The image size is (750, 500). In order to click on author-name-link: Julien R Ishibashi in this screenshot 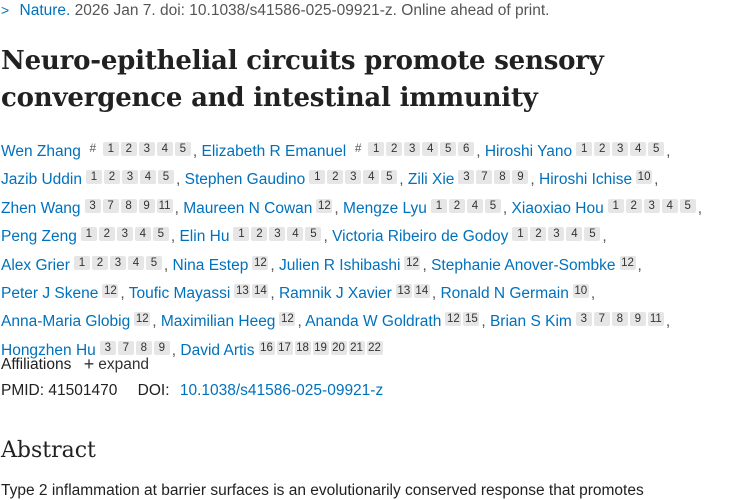, I will do `click(339, 265)`.